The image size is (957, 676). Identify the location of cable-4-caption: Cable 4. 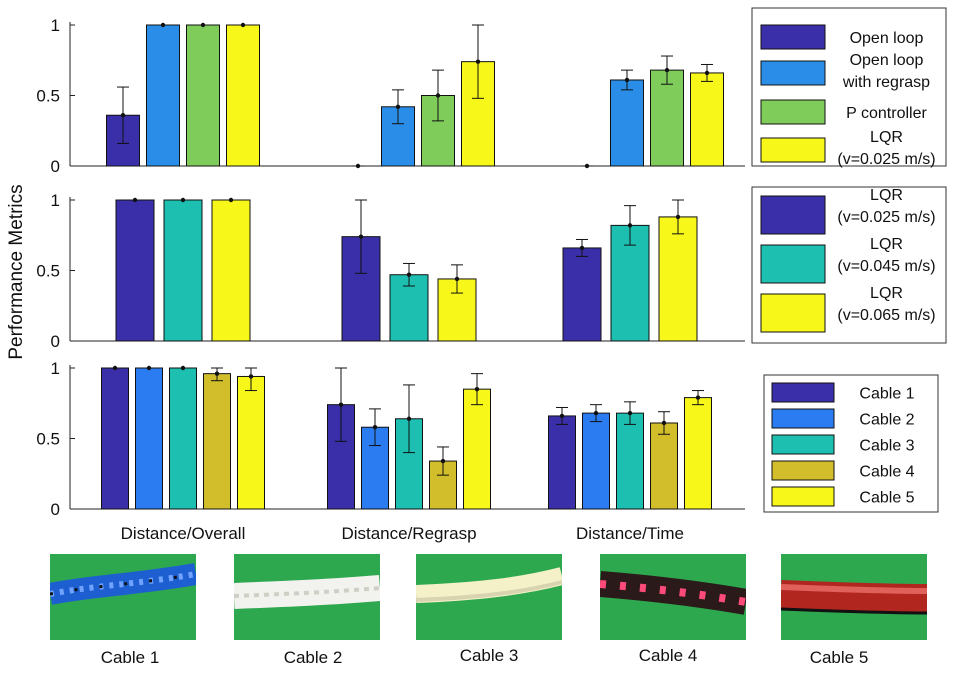
(668, 655).